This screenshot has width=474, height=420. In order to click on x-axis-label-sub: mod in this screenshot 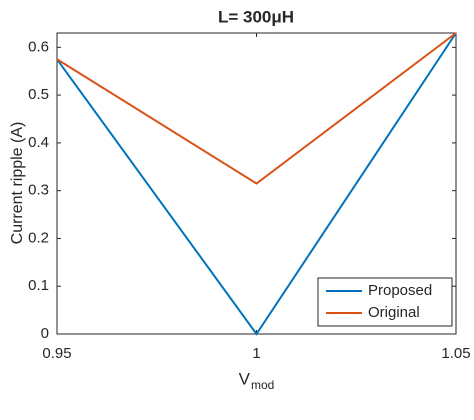, I will do `click(262, 385)`.